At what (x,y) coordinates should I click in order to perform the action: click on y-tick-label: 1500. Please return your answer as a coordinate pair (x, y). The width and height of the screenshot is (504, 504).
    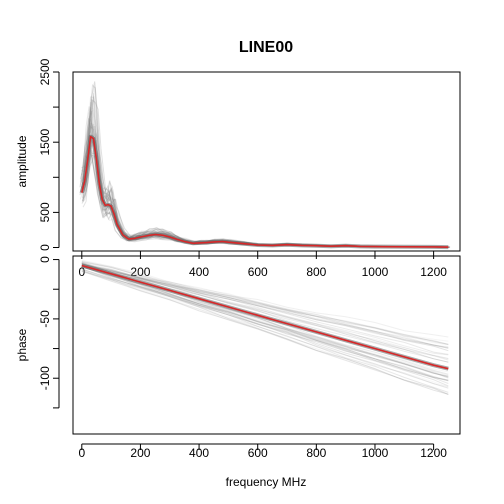
    Looking at the image, I should click on (45, 142).